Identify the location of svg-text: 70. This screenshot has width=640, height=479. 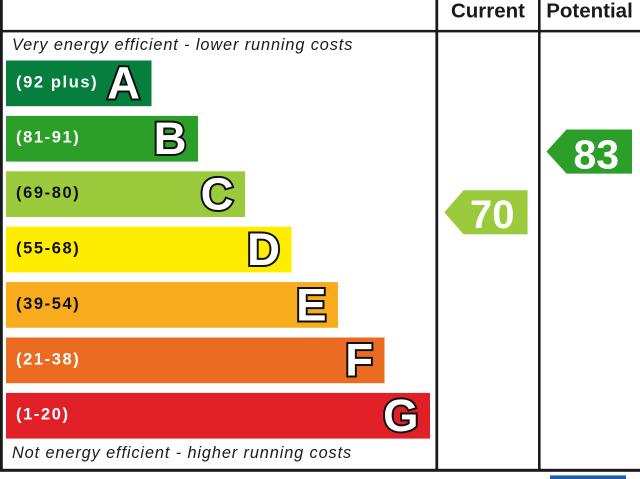
(492, 215).